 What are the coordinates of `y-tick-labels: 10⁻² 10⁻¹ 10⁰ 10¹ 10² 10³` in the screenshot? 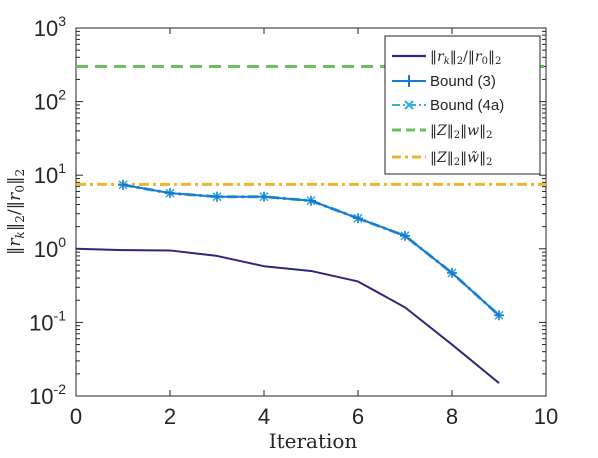 It's located at (47, 211).